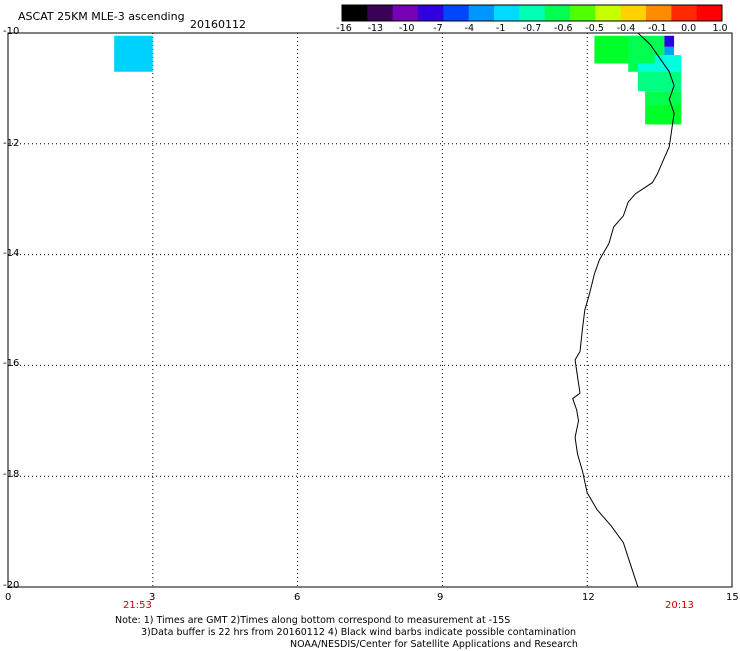 The height and width of the screenshot is (651, 740). What do you see at coordinates (375, 28) in the screenshot?
I see `colorbar-tick-label: -13` at bounding box center [375, 28].